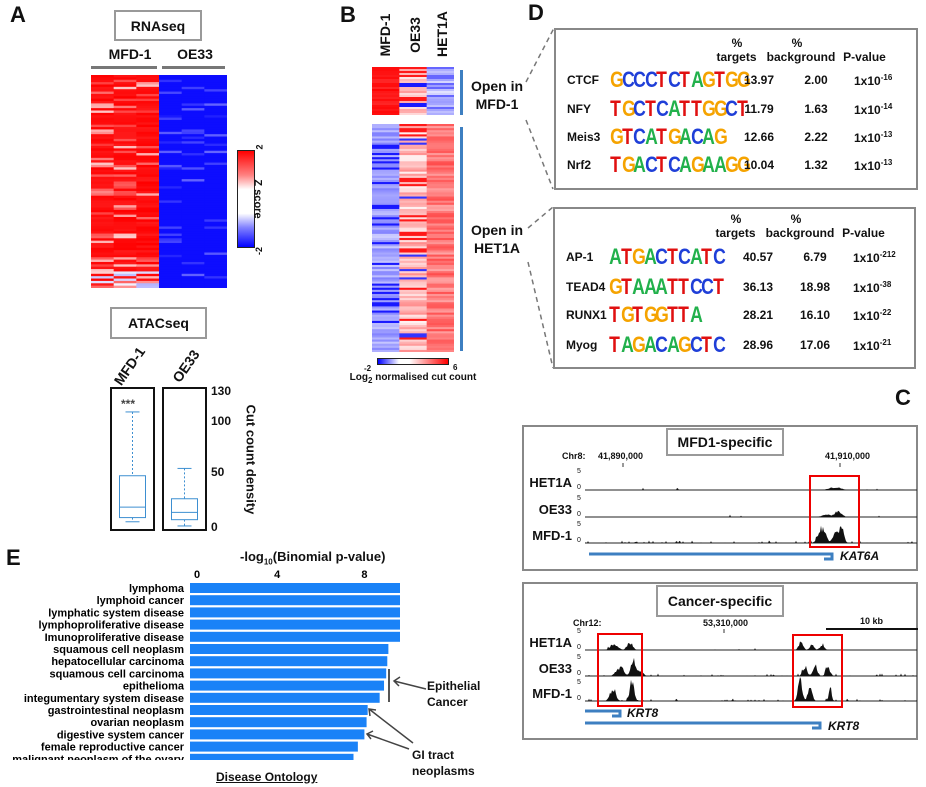 This screenshot has width=926, height=787. Describe the element at coordinates (872, 345) in the screenshot. I see `p-value: 1x10⁻²¹` at that location.